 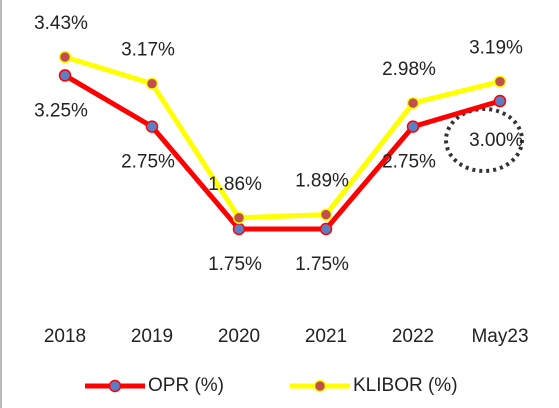 I want to click on x-tick-label: 2018, so click(x=65, y=336).